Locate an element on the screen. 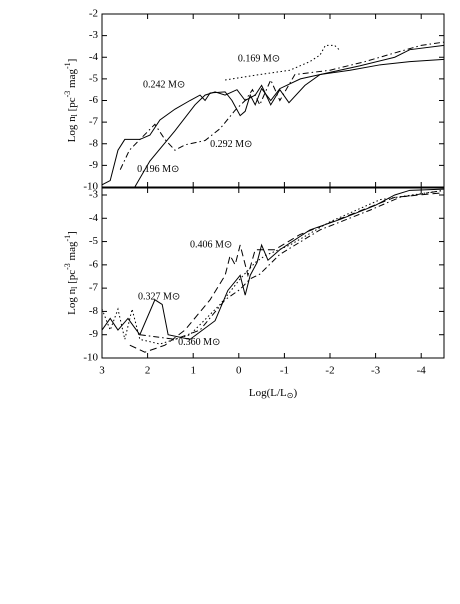  annotation: 0.406 M⊙ is located at coordinates (211, 244).